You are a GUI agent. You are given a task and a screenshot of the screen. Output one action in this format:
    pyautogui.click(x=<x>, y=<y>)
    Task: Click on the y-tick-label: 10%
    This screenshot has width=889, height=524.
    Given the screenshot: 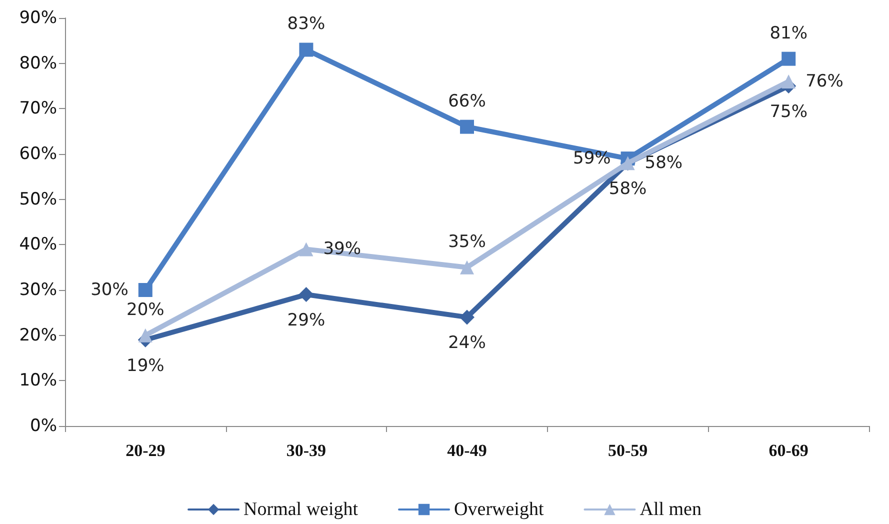 What is the action you would take?
    pyautogui.click(x=38, y=380)
    